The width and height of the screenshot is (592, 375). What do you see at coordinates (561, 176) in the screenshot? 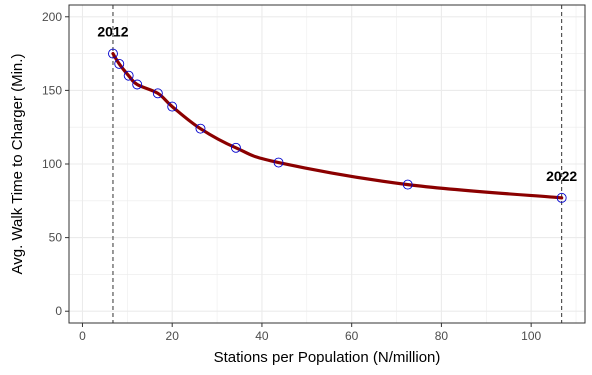
I see `annotation-label: 2022` at bounding box center [561, 176].